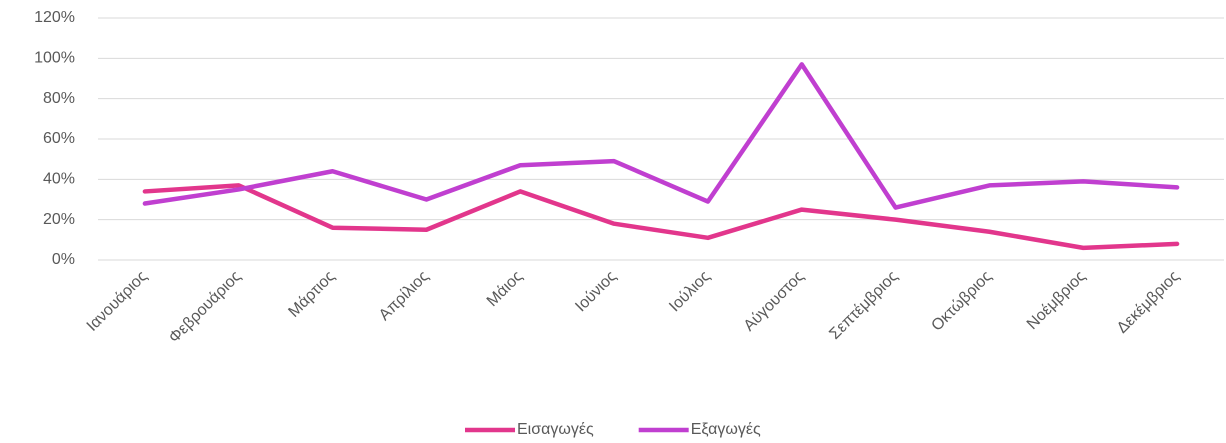 This screenshot has width=1226, height=443. I want to click on y-tick-label: 0%, so click(63, 259).